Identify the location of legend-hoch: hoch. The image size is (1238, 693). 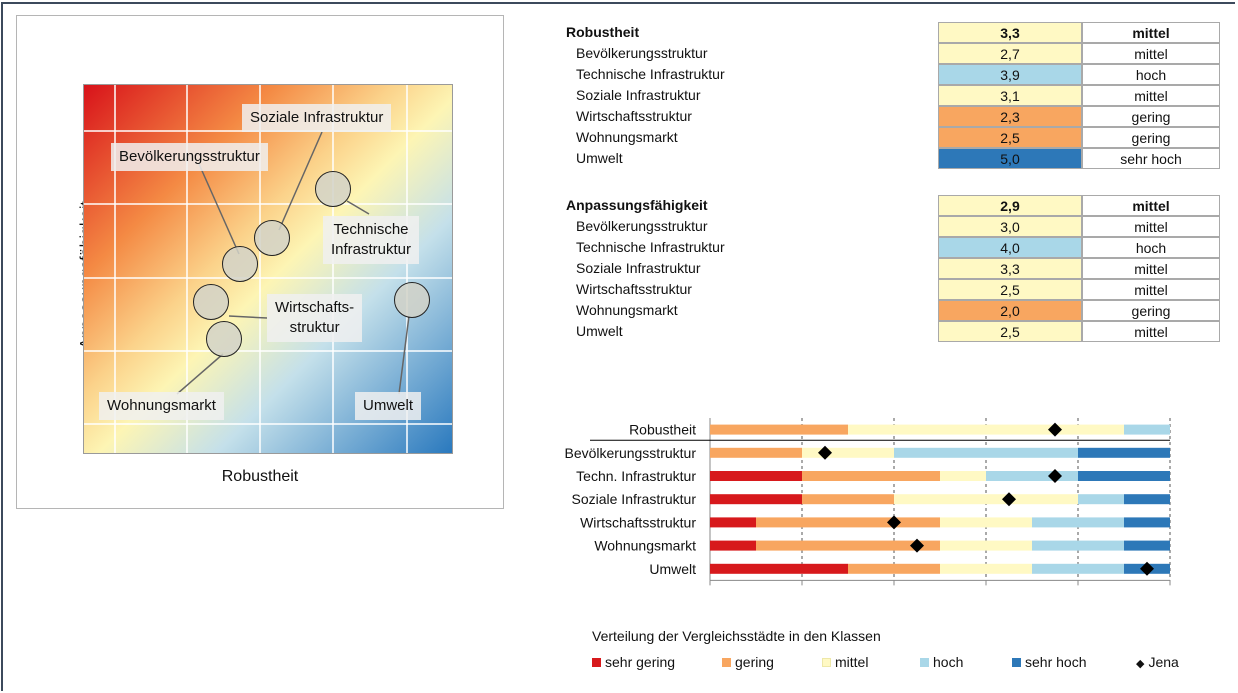
(941, 662).